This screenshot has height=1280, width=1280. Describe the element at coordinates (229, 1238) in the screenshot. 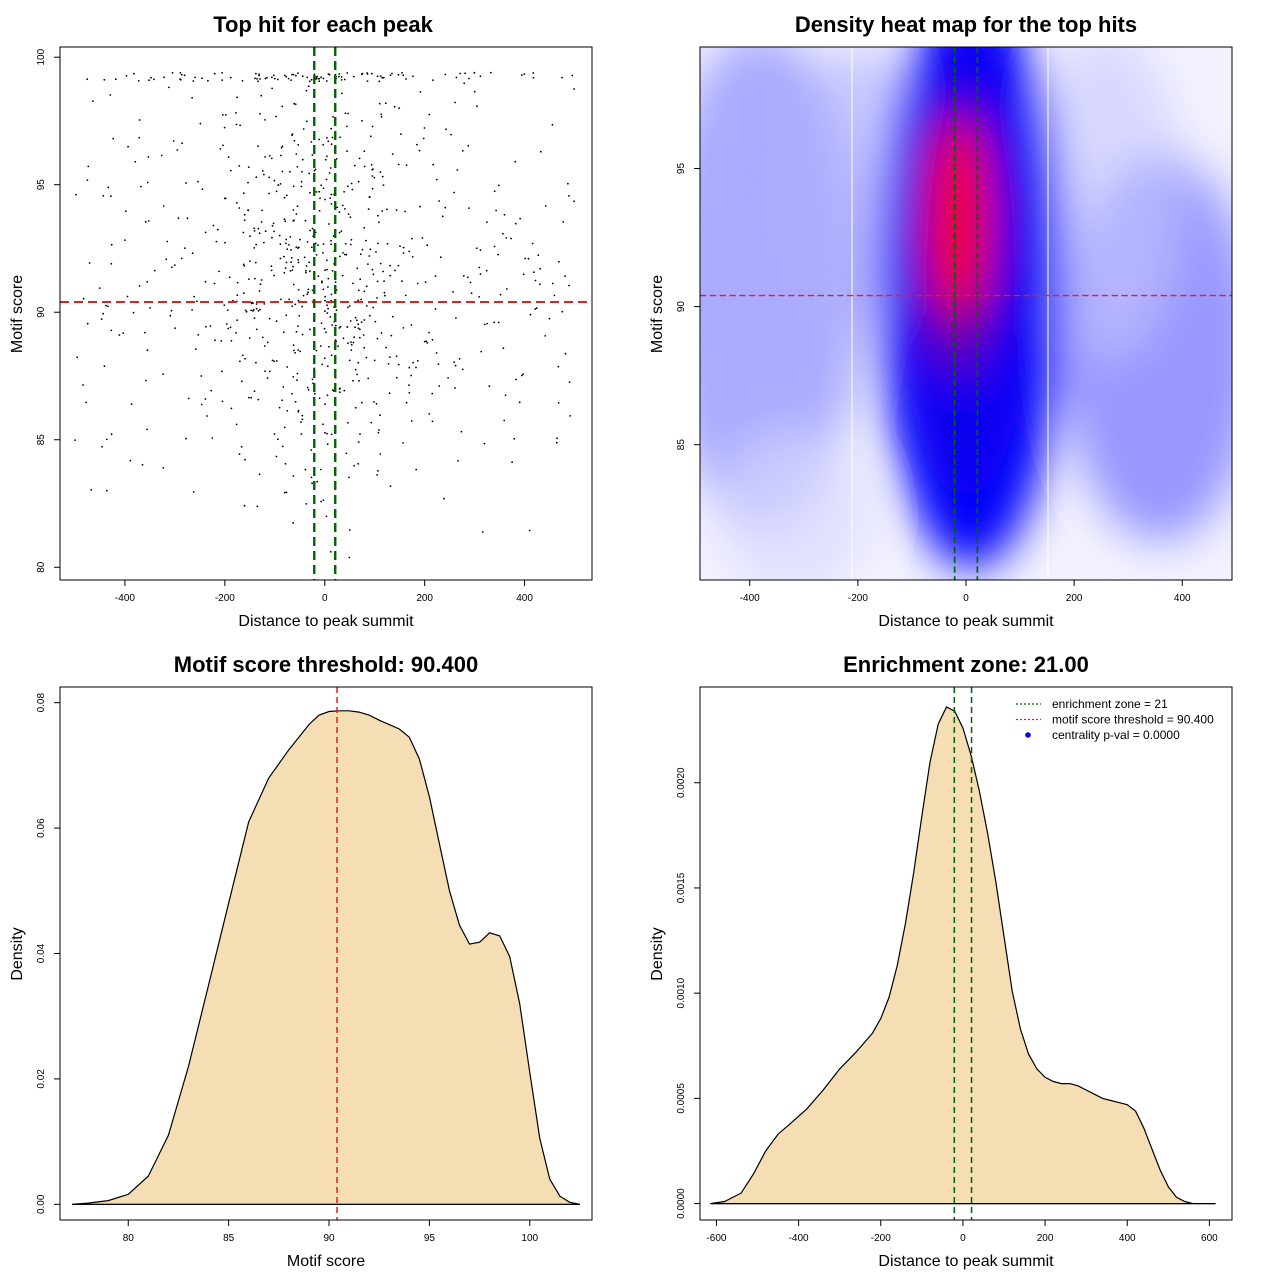

I see `x-tick-label: 85` at that location.